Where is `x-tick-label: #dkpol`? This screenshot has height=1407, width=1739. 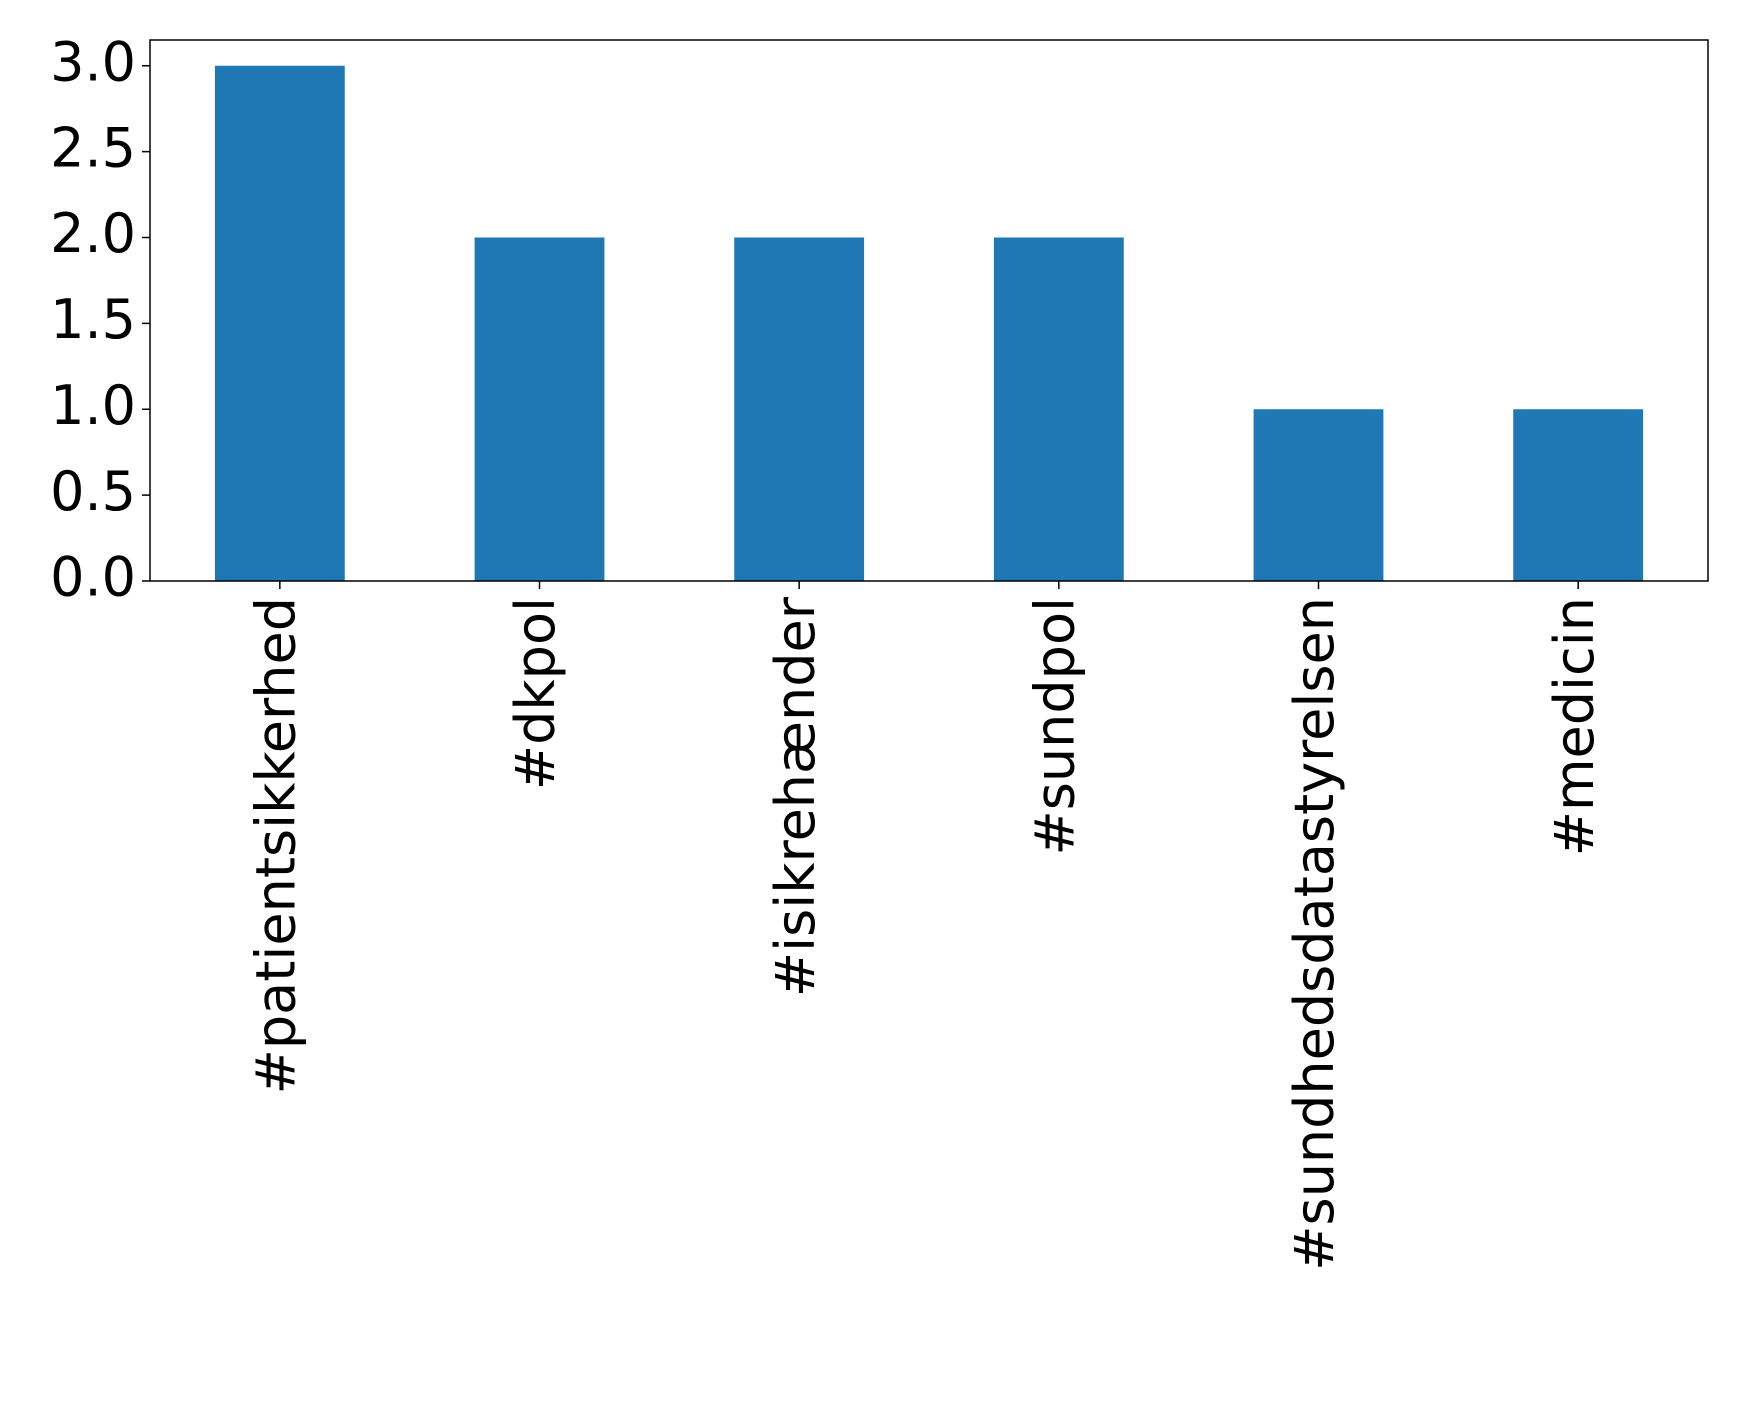 x-tick-label: #dkpol is located at coordinates (535, 693).